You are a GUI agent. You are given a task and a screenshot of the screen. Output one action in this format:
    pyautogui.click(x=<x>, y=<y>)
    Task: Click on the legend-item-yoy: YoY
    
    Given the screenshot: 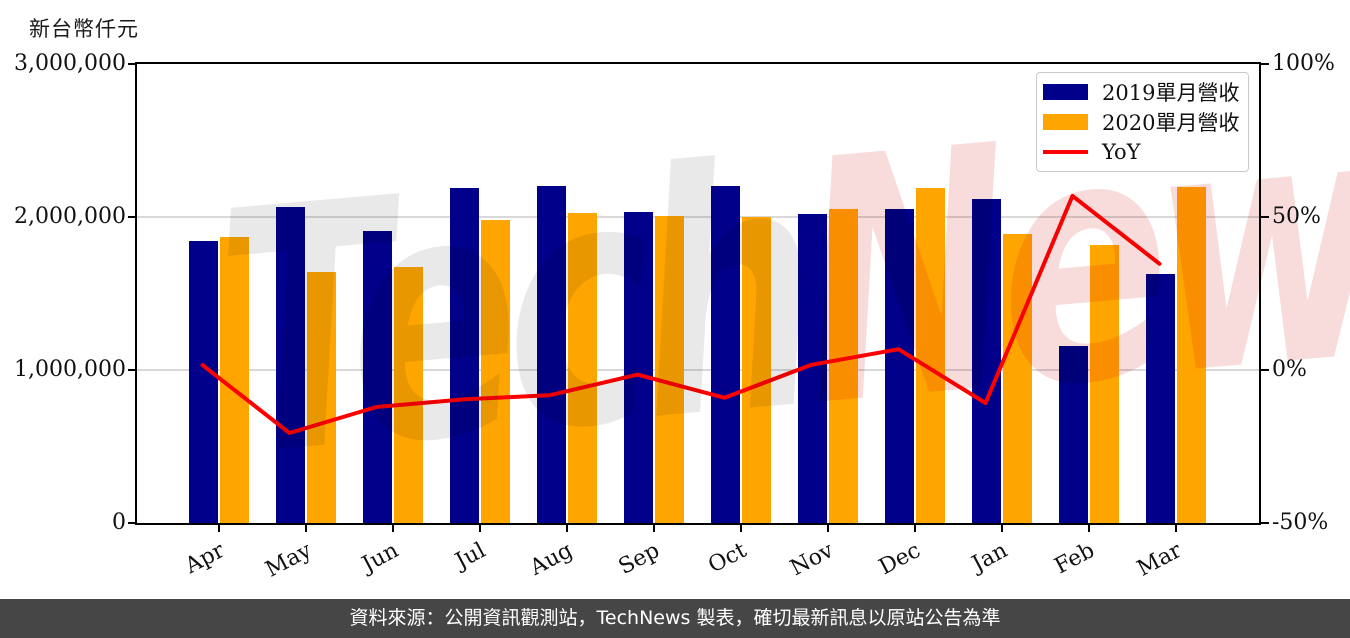 What is the action you would take?
    pyautogui.click(x=1142, y=152)
    